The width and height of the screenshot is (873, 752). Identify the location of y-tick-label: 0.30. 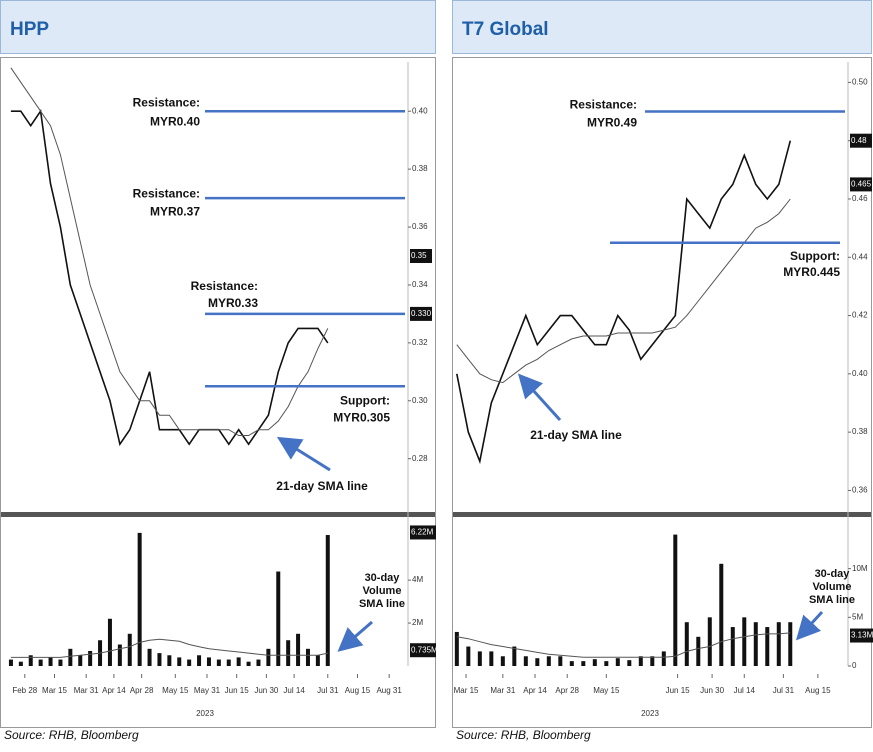
(420, 400).